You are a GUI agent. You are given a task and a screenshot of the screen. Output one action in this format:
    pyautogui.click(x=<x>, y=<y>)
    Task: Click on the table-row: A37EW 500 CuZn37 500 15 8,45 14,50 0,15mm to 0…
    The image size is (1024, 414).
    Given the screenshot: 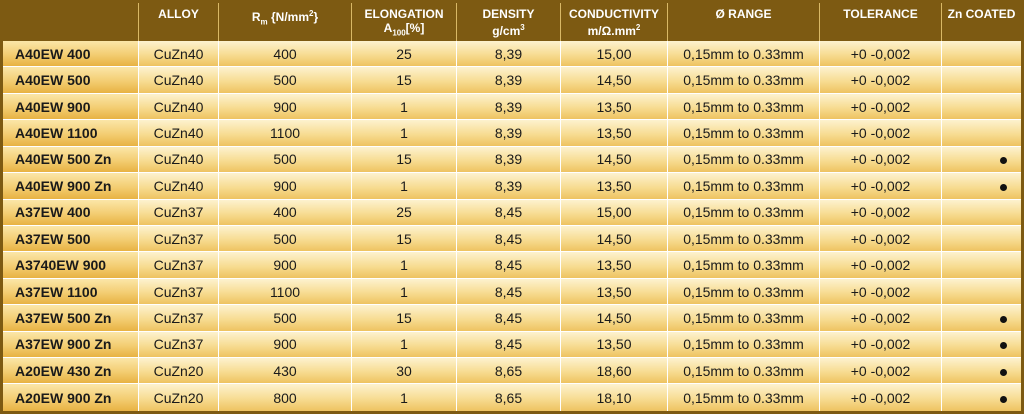 What is the action you would take?
    pyautogui.click(x=512, y=239)
    